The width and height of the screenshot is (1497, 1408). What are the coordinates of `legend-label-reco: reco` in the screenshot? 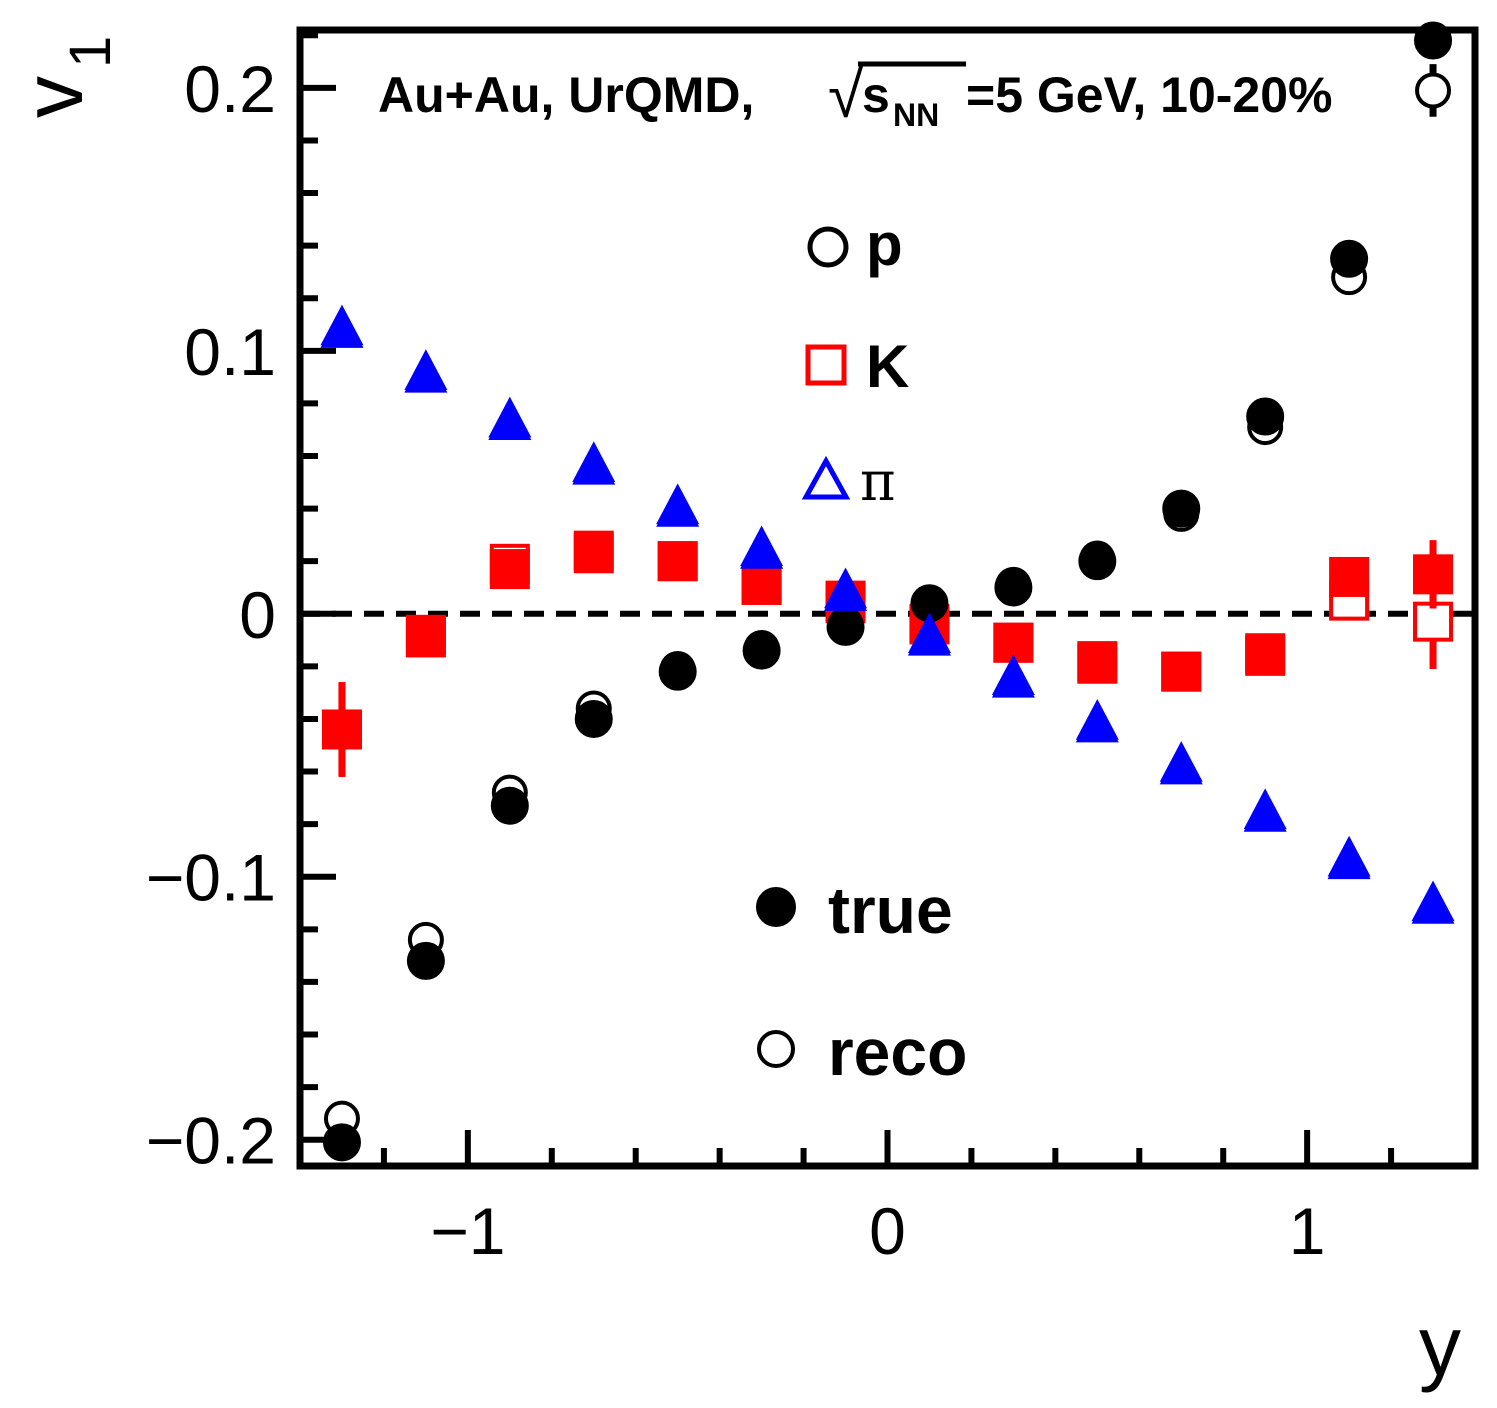 It's located at (897, 1052).